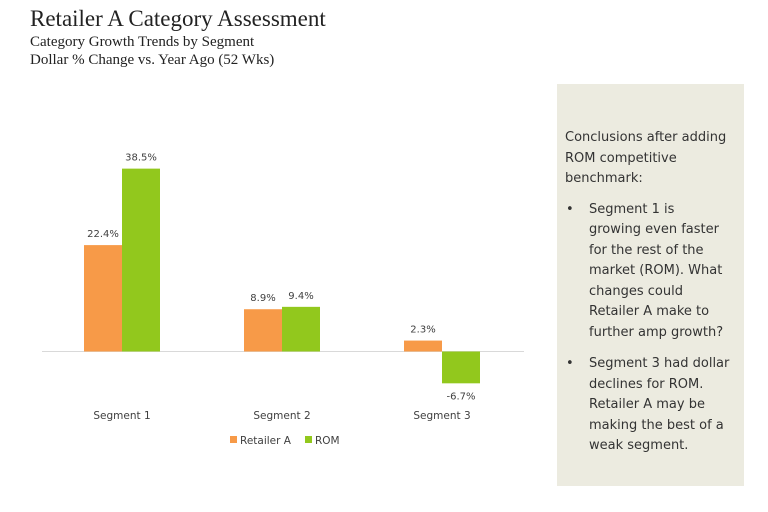 This screenshot has width=768, height=512. What do you see at coordinates (178, 18) in the screenshot?
I see `page-title: Retailer A Category Assessment` at bounding box center [178, 18].